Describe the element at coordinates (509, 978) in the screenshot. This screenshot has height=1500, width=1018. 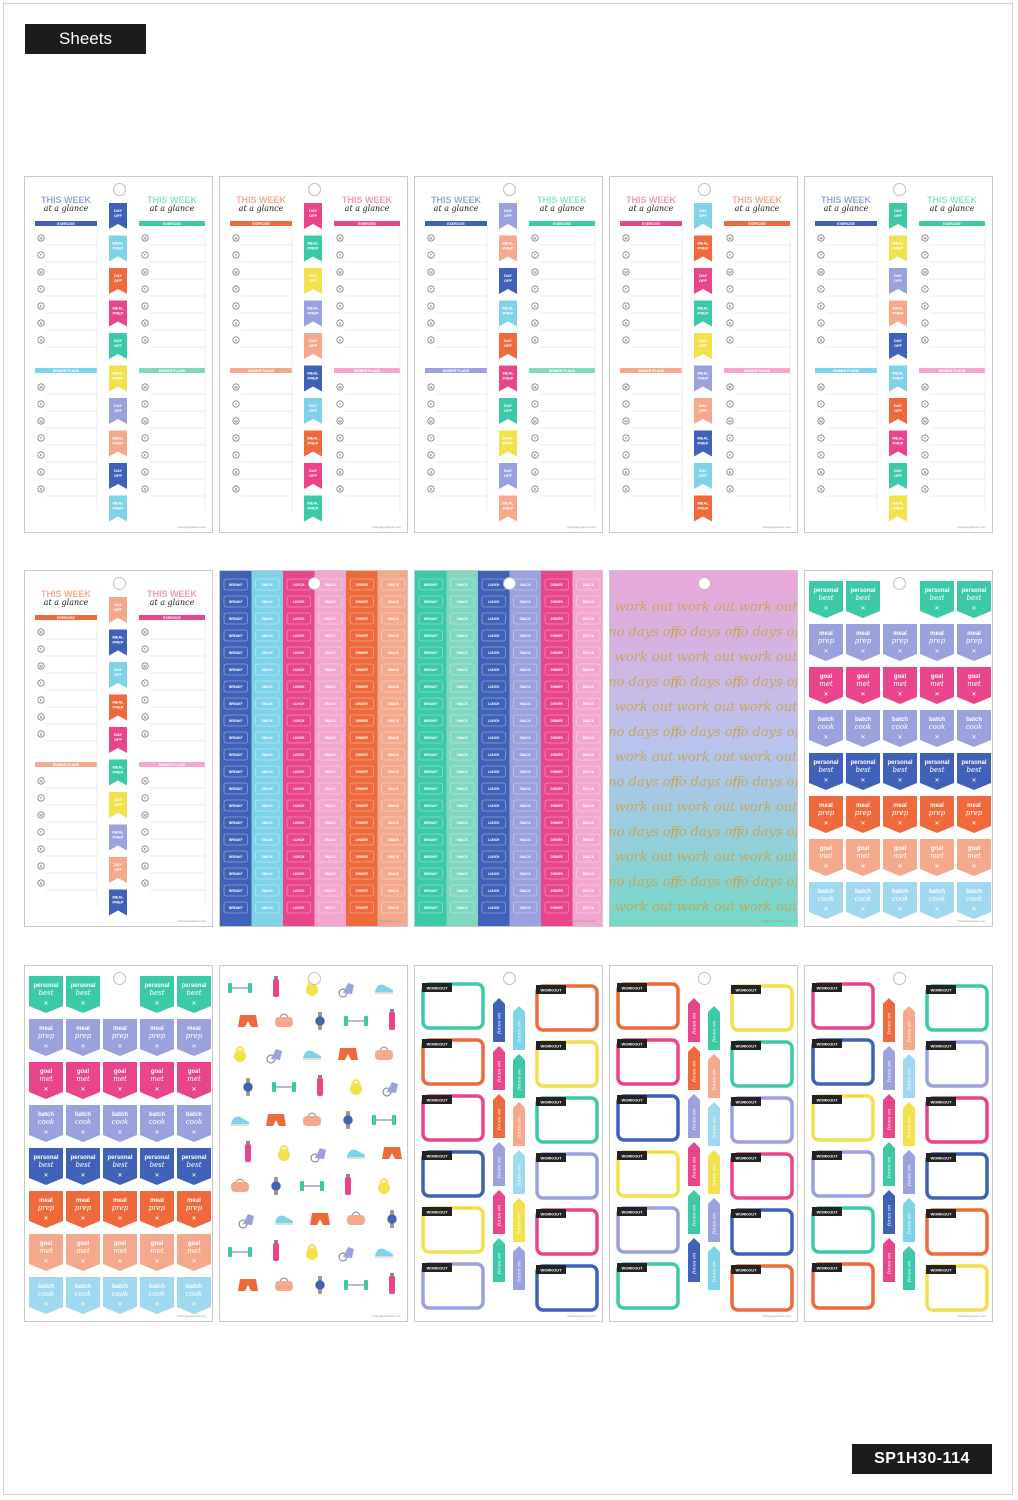
I see `hang-hole` at that location.